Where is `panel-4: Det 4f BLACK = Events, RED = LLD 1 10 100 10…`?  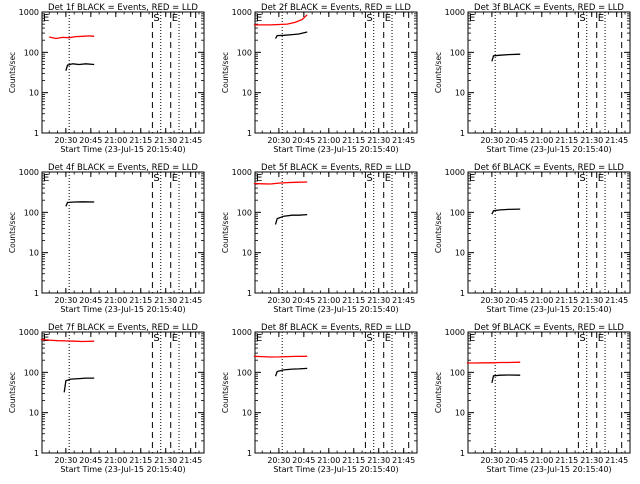
panel-4: Det 4f BLACK = Events, RED = LLD 1 10 100 10… is located at coordinates (106, 238).